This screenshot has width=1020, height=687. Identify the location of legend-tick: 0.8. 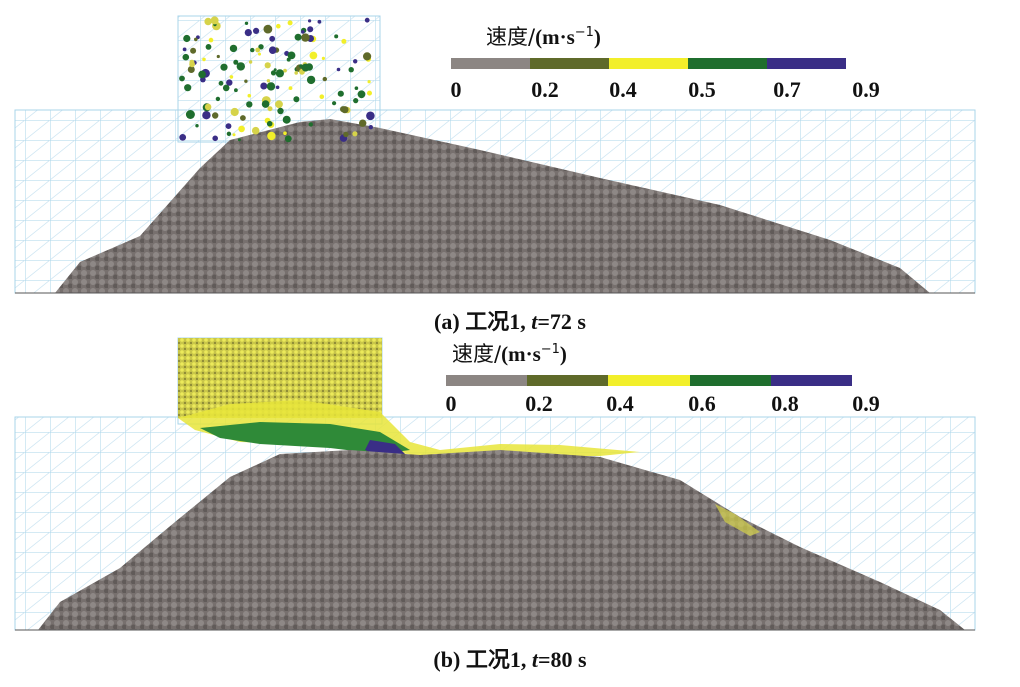
(785, 403).